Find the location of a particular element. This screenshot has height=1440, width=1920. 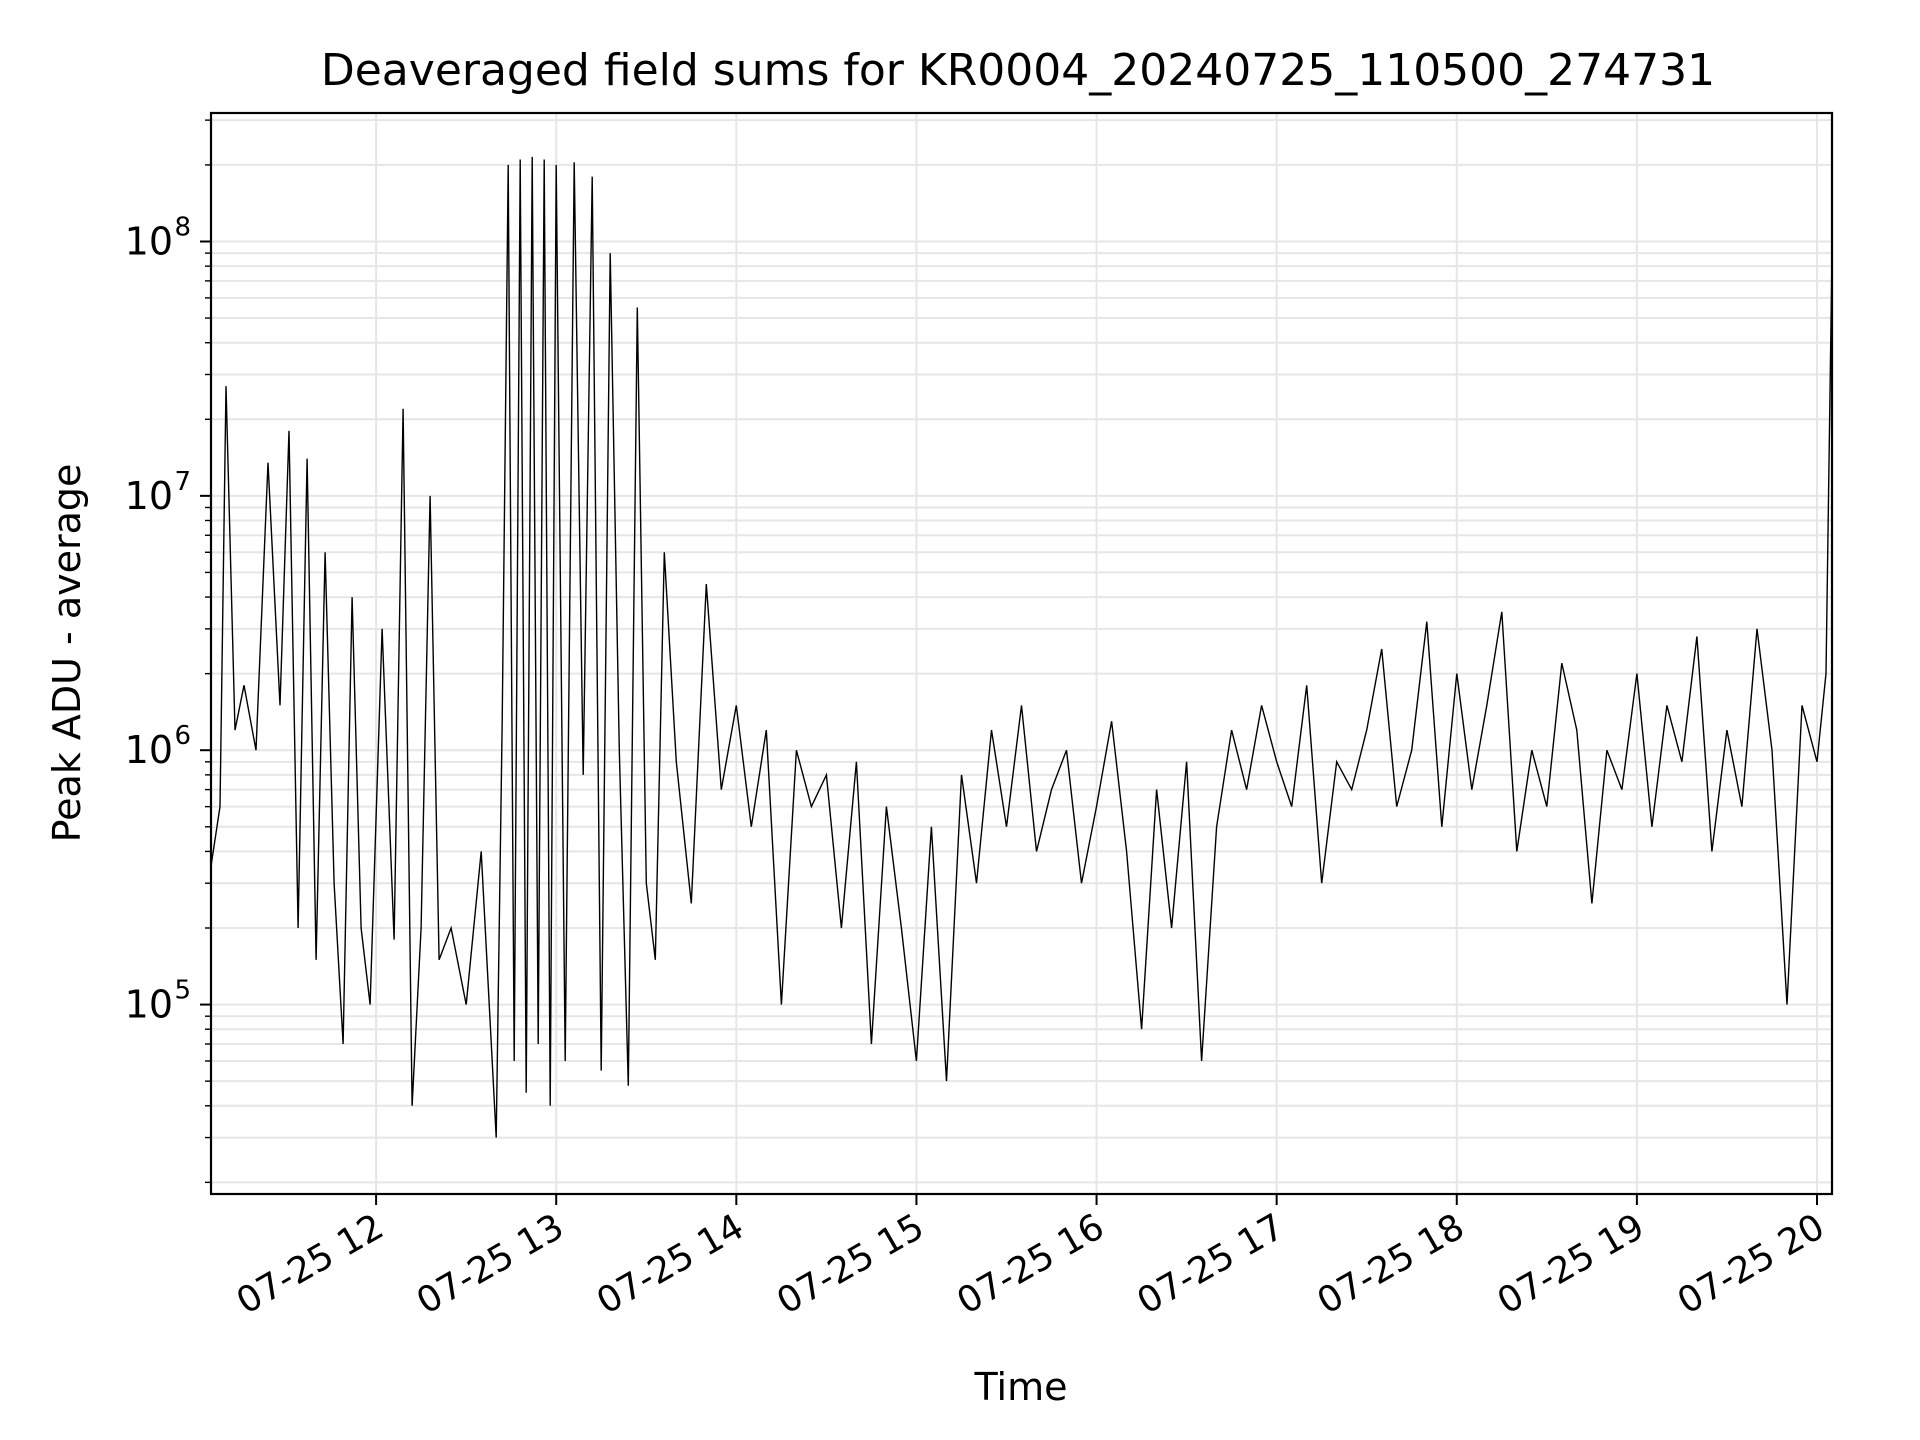

y-tick-exponent: 6 is located at coordinates (182, 736).